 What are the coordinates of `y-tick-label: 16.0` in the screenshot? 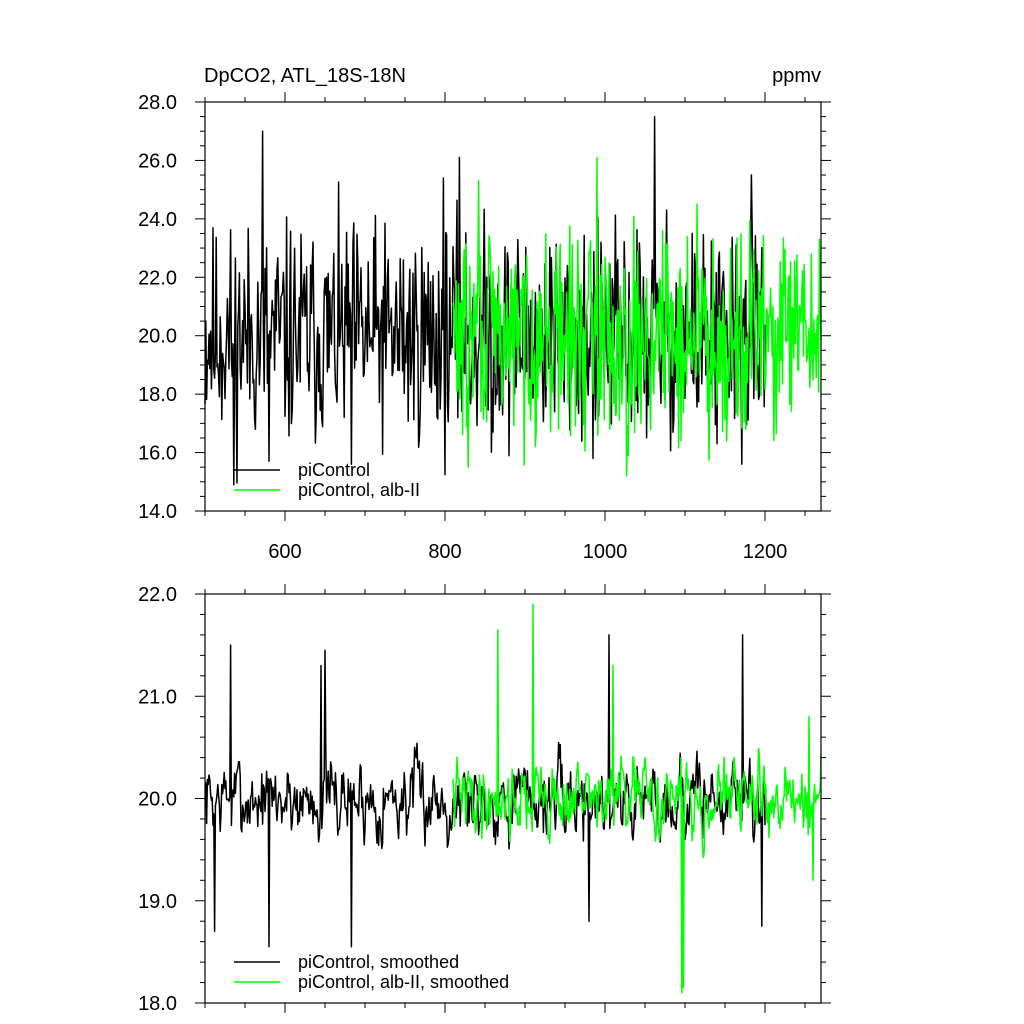 It's located at (157, 454).